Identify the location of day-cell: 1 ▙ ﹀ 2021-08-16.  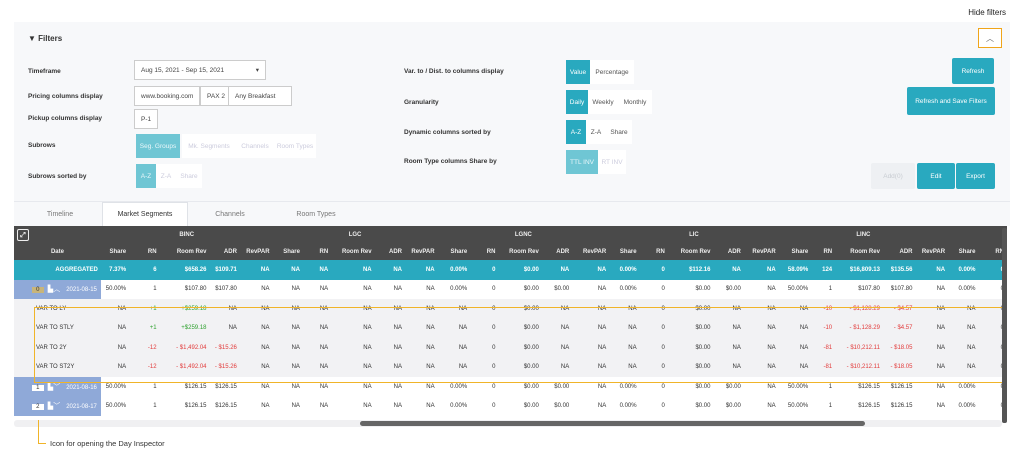
(57, 387).